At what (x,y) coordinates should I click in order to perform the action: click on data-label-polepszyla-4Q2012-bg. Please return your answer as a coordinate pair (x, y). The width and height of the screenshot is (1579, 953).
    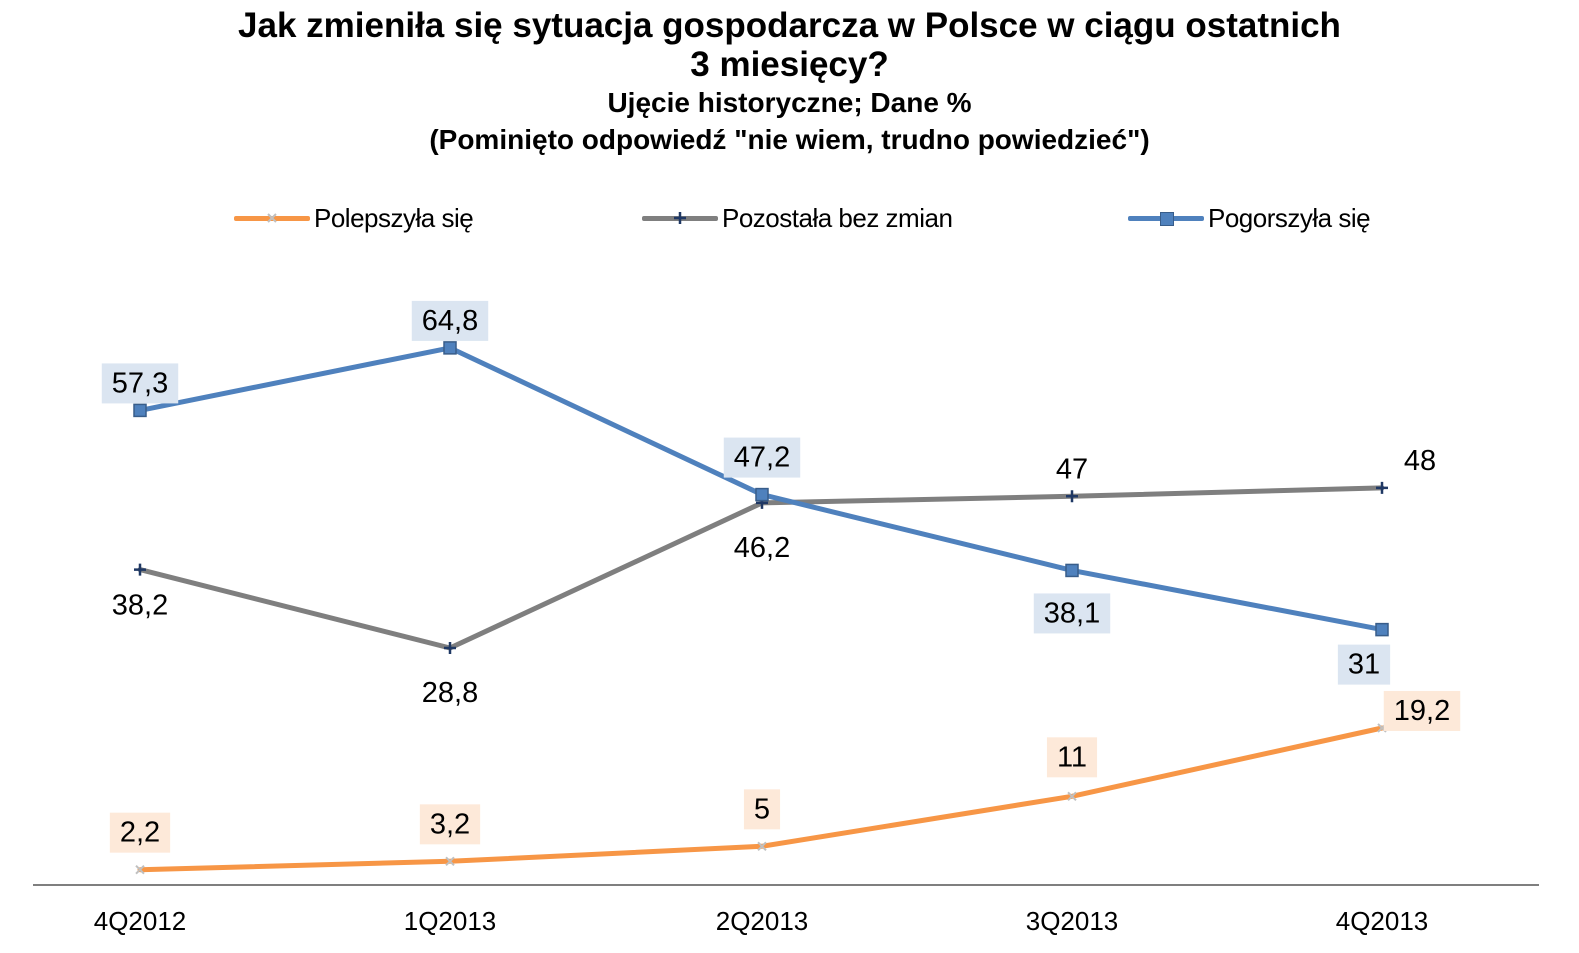
    Looking at the image, I should click on (140, 832).